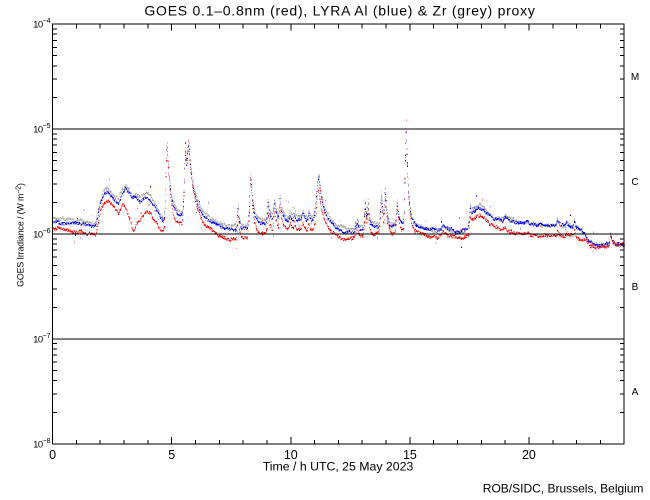 The image size is (650, 500). Describe the element at coordinates (529, 455) in the screenshot. I see `svg-text: 20` at that location.